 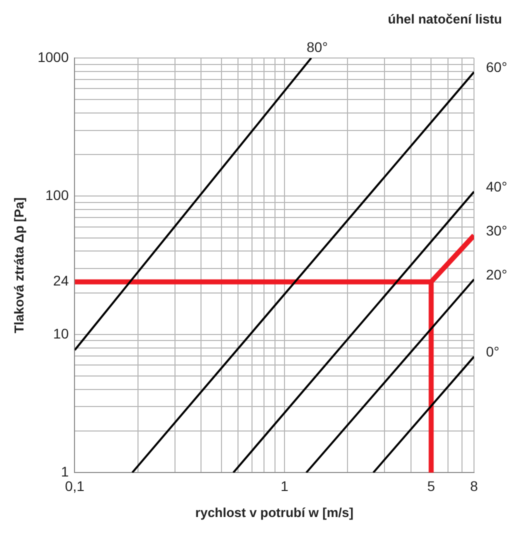 What do you see at coordinates (61, 333) in the screenshot?
I see `y-tick-label: 10` at bounding box center [61, 333].